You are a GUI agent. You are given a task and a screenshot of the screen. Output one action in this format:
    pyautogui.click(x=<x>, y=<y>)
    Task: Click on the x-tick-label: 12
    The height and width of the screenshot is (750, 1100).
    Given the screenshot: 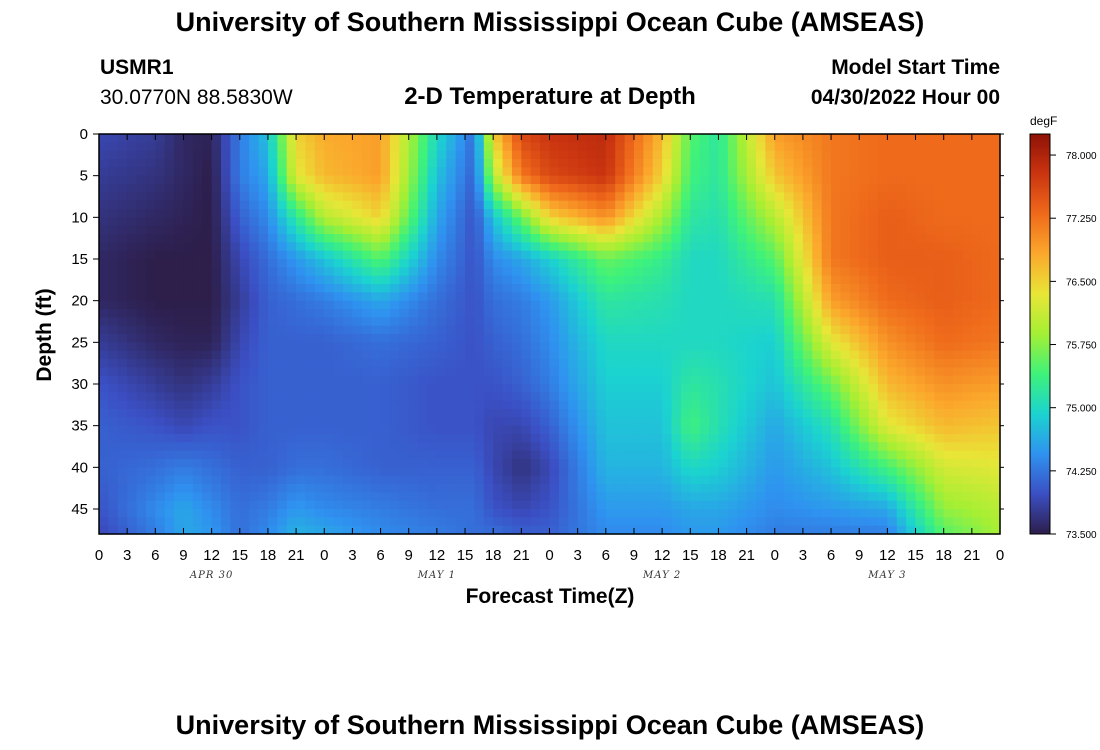 What is the action you would take?
    pyautogui.click(x=662, y=555)
    